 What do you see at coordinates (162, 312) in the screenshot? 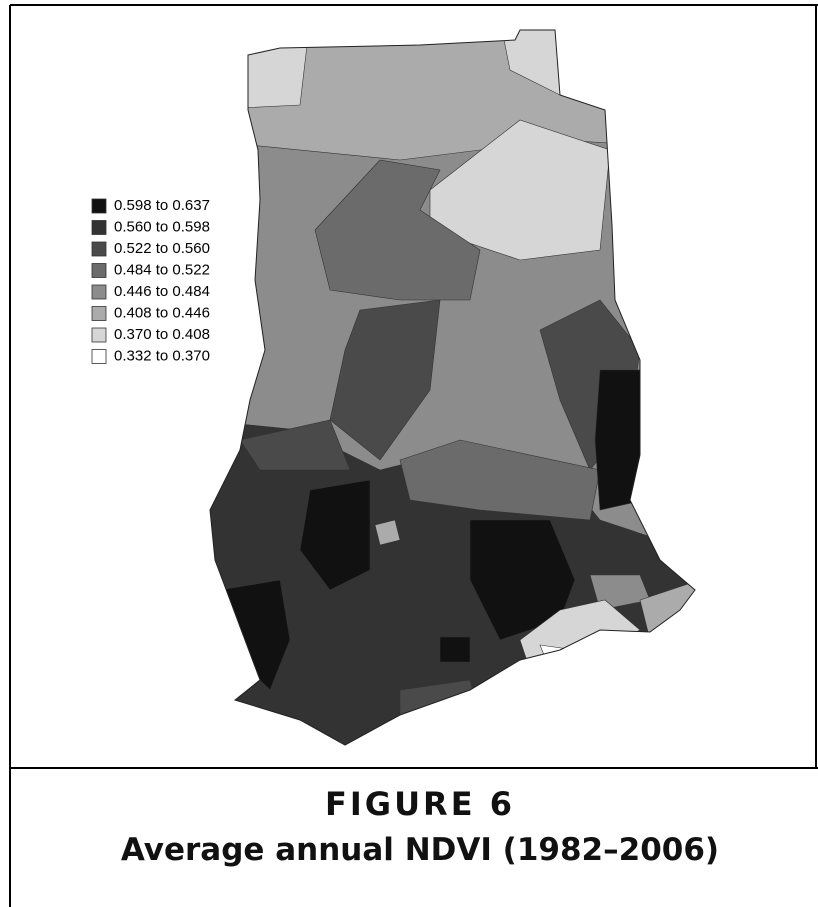
I see `legend-label: 0.408 to 0.446` at bounding box center [162, 312].